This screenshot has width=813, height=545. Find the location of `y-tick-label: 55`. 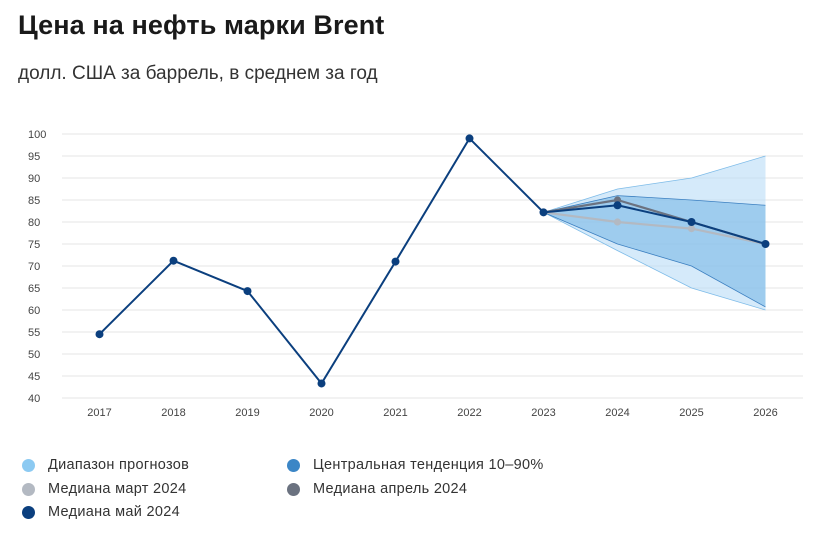

y-tick-label: 55 is located at coordinates (34, 333).